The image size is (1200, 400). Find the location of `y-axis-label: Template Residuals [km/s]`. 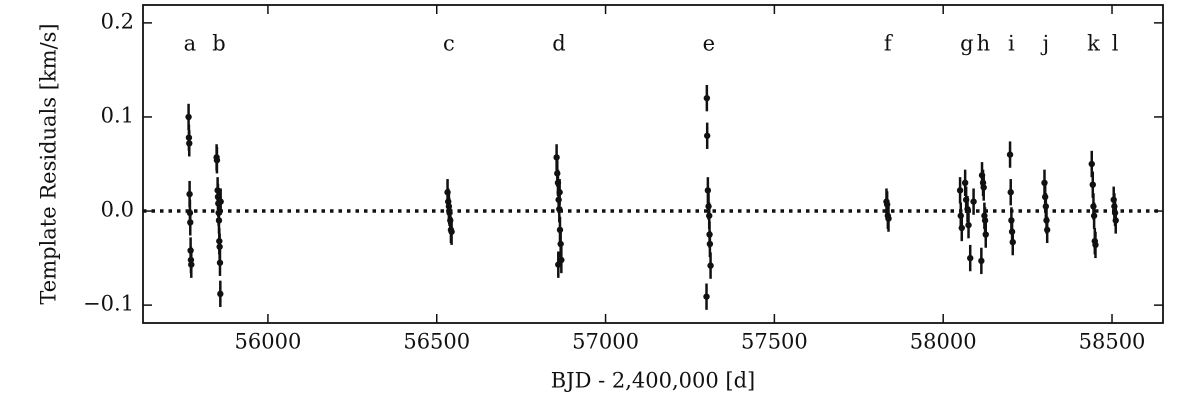

y-axis-label: Template Residuals [km/s] is located at coordinates (49, 163).